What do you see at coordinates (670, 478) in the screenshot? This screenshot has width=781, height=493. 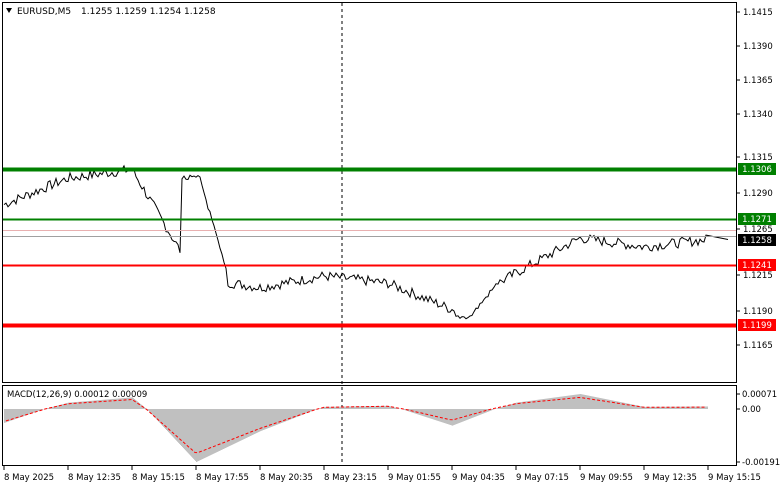 I see `time-tick-label: 9 May 12:35` at bounding box center [670, 478].